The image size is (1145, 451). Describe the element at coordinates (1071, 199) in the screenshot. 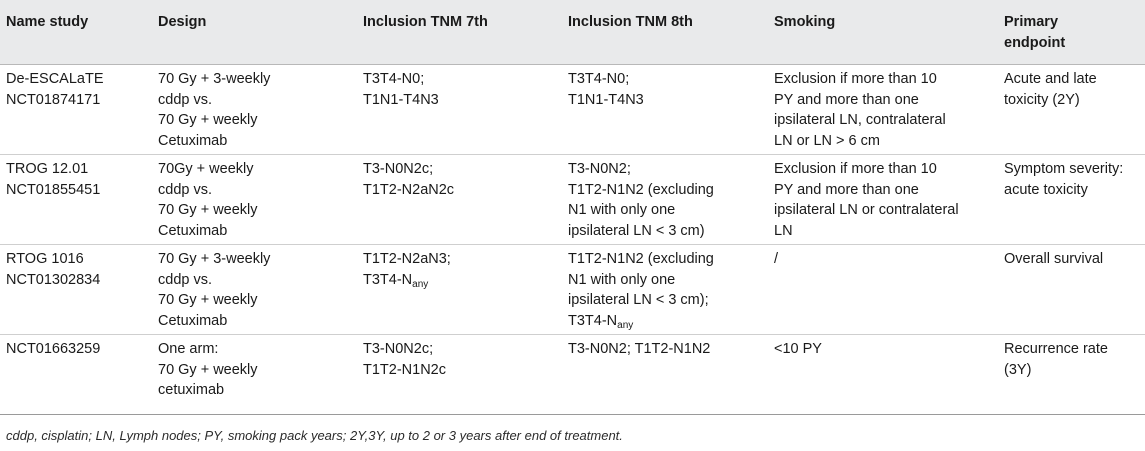

I see `cell-primary-endpoint: Symptom severity: acute toxicity` at that location.